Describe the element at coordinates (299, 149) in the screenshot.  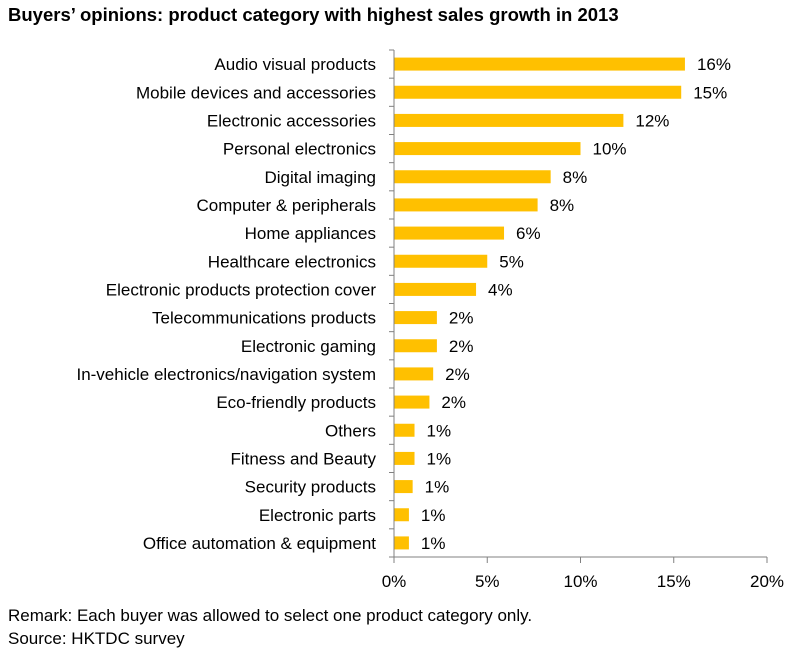
I see `category-label: Personal electronics` at that location.